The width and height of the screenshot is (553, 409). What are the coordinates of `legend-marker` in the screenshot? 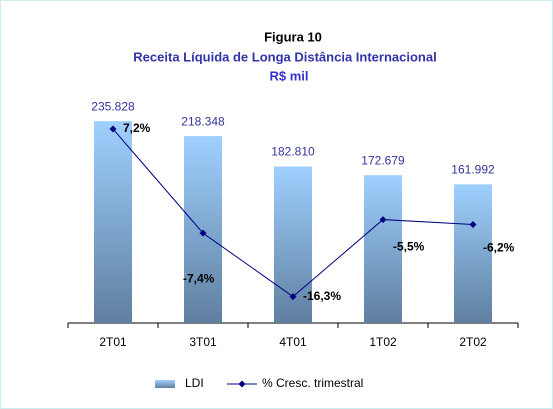 It's located at (242, 384).